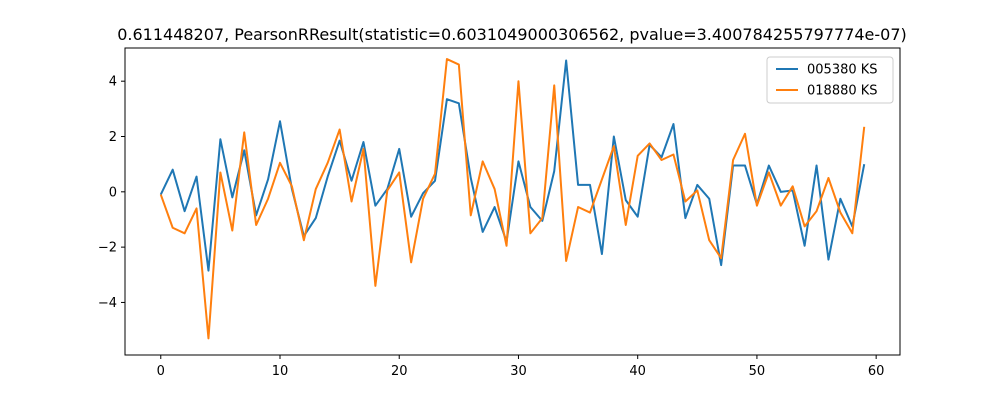 The image size is (1000, 400). What do you see at coordinates (113, 82) in the screenshot?
I see `y-tick-label: 4` at bounding box center [113, 82].